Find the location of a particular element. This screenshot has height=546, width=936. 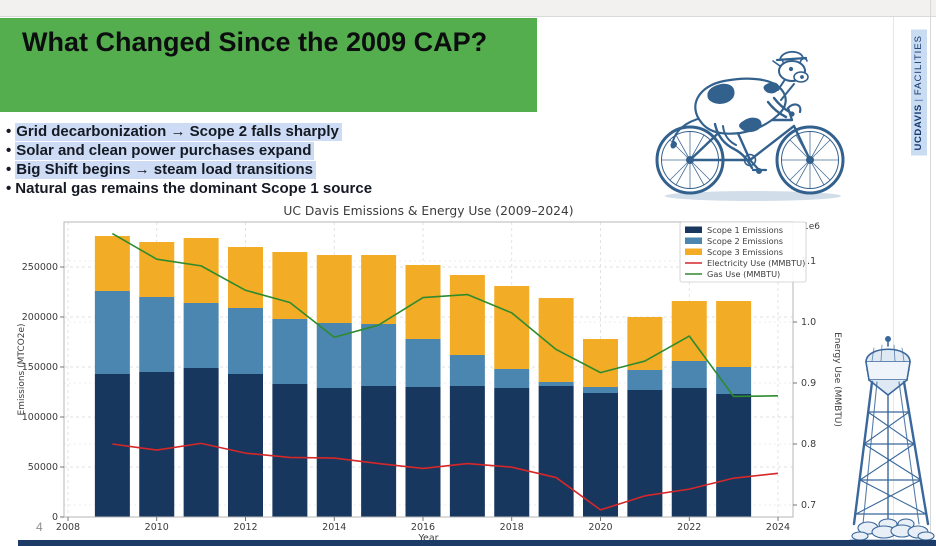

svg-text: 1.0 is located at coordinates (808, 322).